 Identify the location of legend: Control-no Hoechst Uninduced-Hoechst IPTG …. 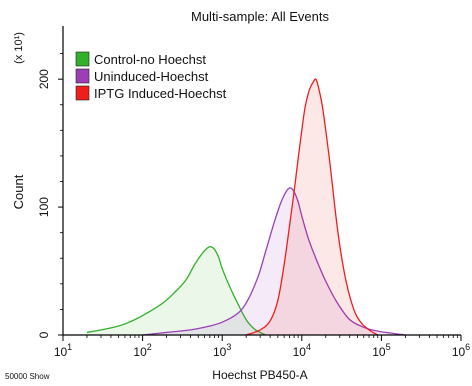
(151, 76).